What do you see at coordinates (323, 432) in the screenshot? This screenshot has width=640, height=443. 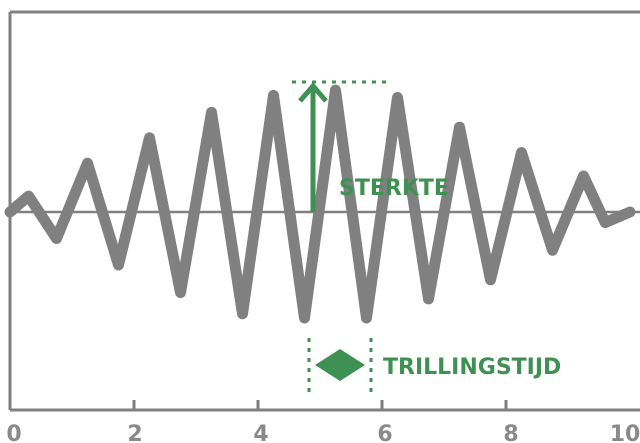 I see `x-axis-tick-labels: 0 2 4 6 8 10` at bounding box center [323, 432].